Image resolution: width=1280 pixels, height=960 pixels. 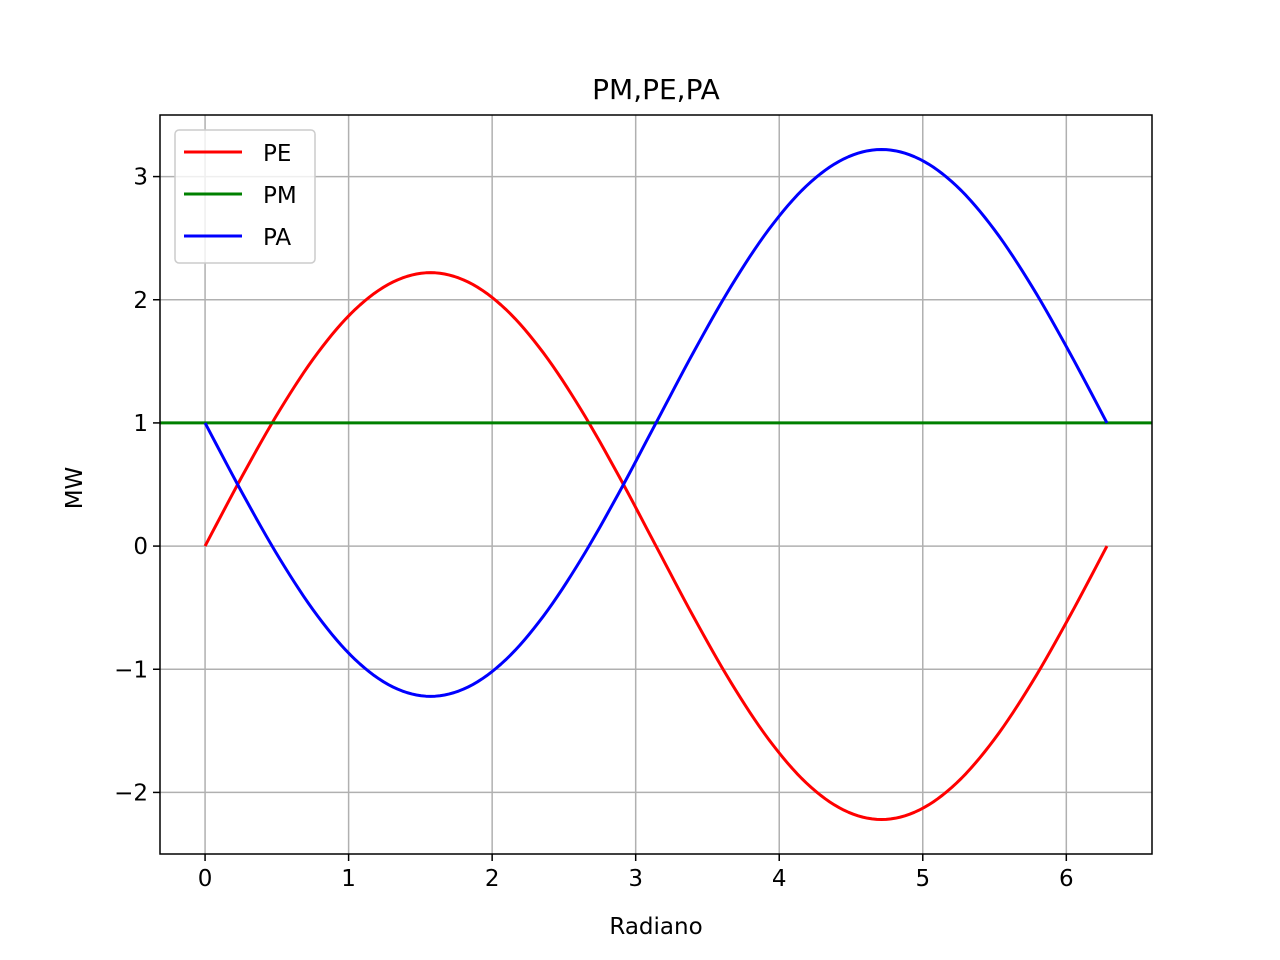 What do you see at coordinates (779, 879) in the screenshot?
I see `x-tick-label: 4` at bounding box center [779, 879].